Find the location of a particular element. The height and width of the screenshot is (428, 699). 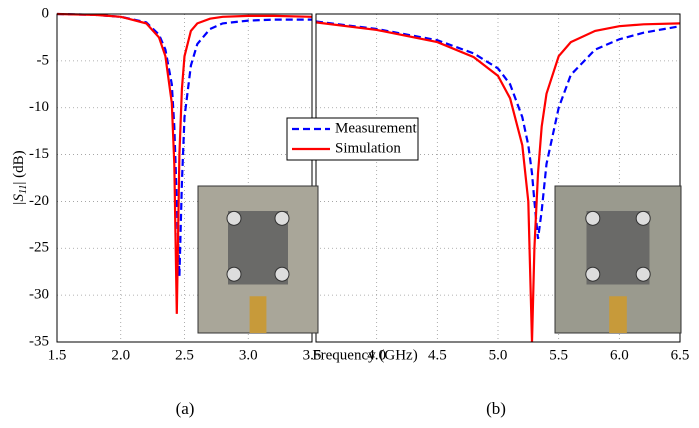

panel-label: (b) is located at coordinates (496, 408).